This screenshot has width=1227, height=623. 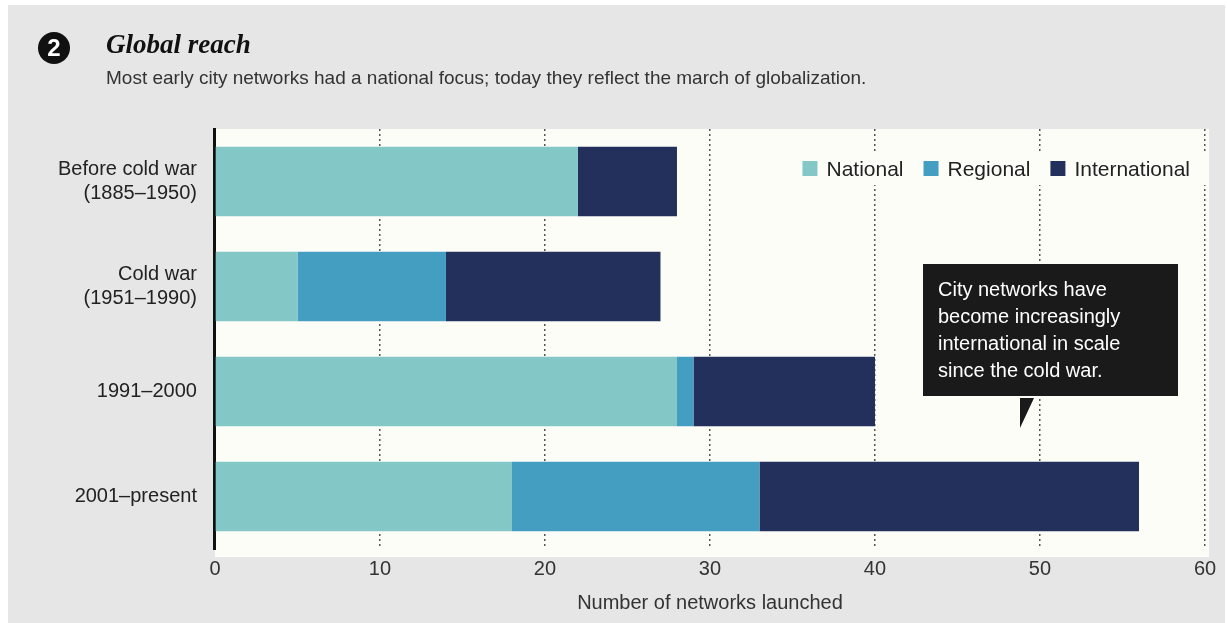 I want to click on chart-title: Global reach, so click(x=178, y=44).